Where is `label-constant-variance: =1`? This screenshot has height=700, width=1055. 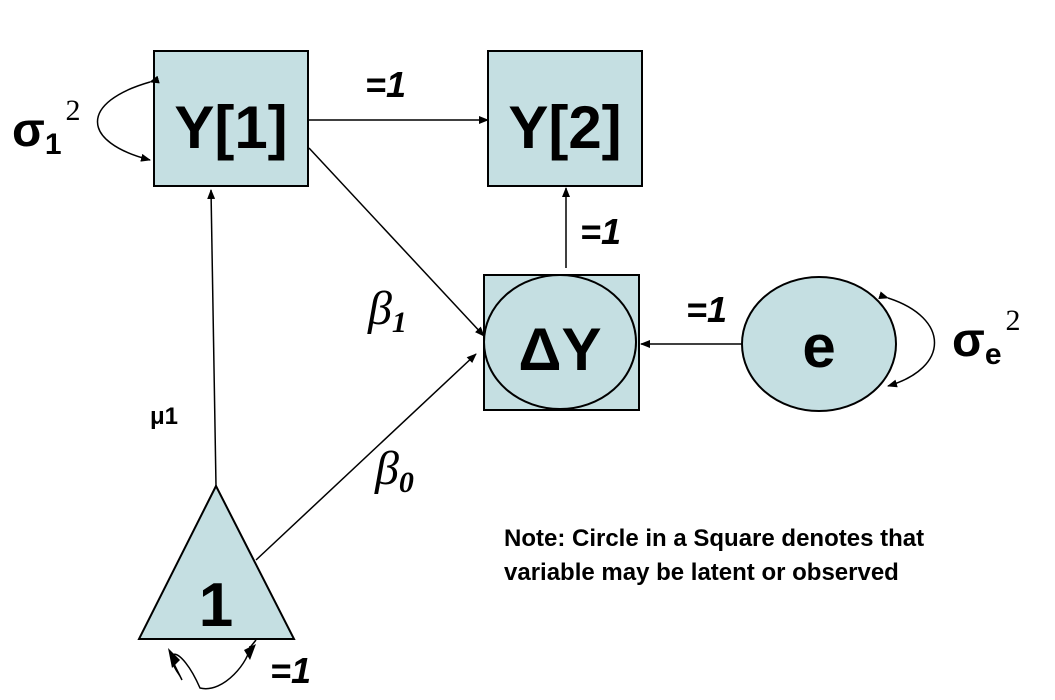
label-constant-variance: =1 is located at coordinates (290, 670).